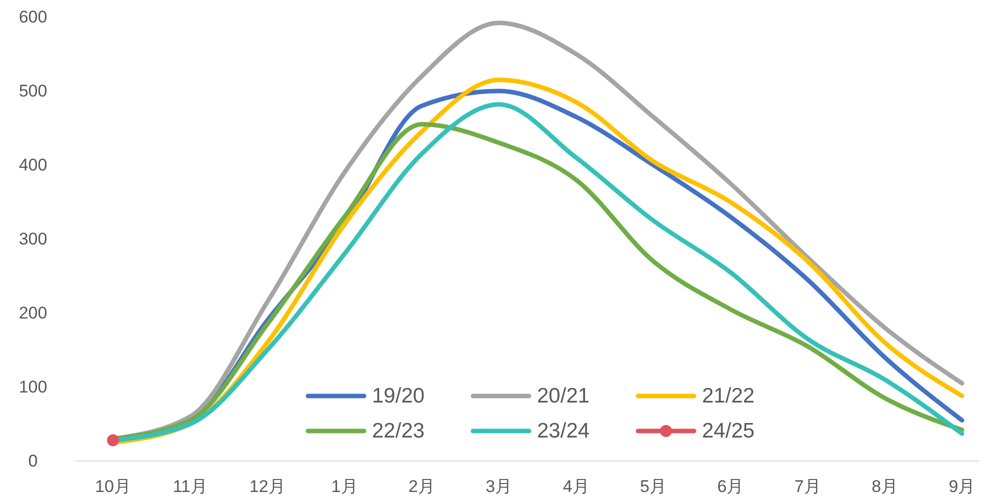  What do you see at coordinates (962, 486) in the screenshot?
I see `x-tick-label: 9月` at bounding box center [962, 486].